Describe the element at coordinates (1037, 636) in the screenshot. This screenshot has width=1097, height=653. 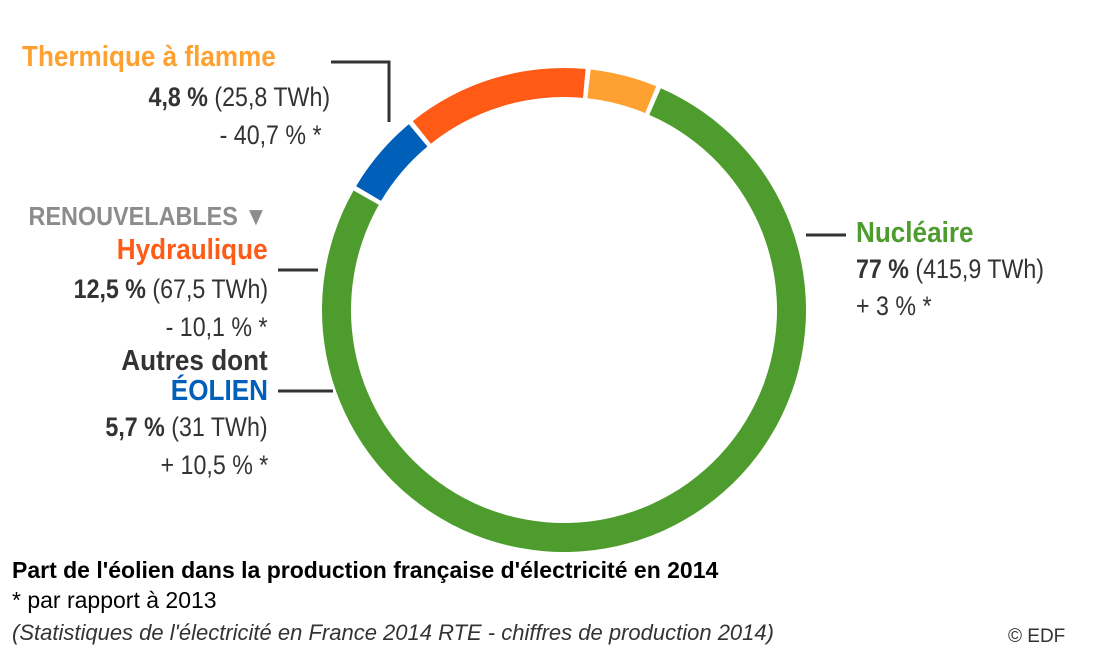
I see `copyright-credit: © EDF` at that location.